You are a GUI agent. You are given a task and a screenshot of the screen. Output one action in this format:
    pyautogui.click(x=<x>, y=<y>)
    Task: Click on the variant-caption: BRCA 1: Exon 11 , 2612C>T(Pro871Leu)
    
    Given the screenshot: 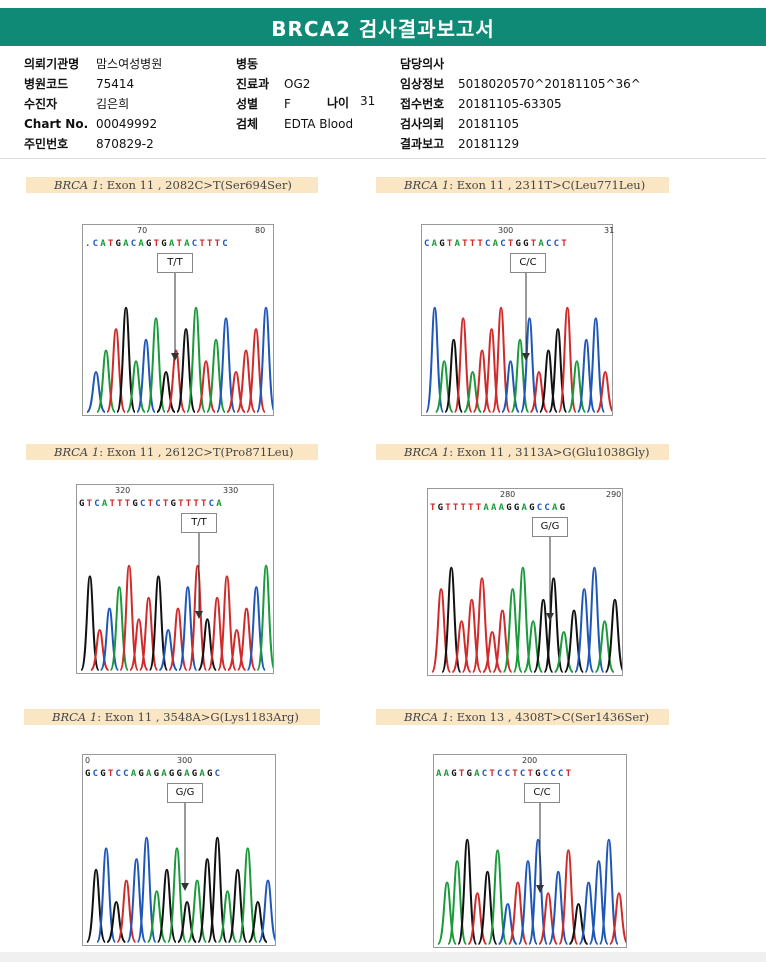 What is the action you would take?
    pyautogui.click(x=172, y=452)
    